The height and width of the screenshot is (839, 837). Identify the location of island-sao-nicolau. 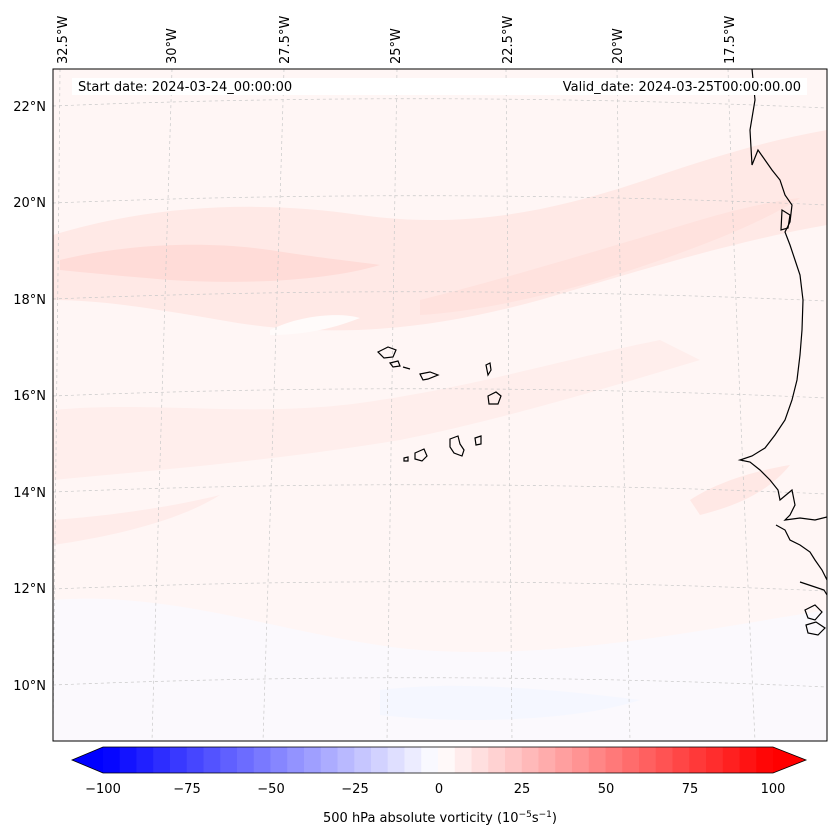
(429, 376).